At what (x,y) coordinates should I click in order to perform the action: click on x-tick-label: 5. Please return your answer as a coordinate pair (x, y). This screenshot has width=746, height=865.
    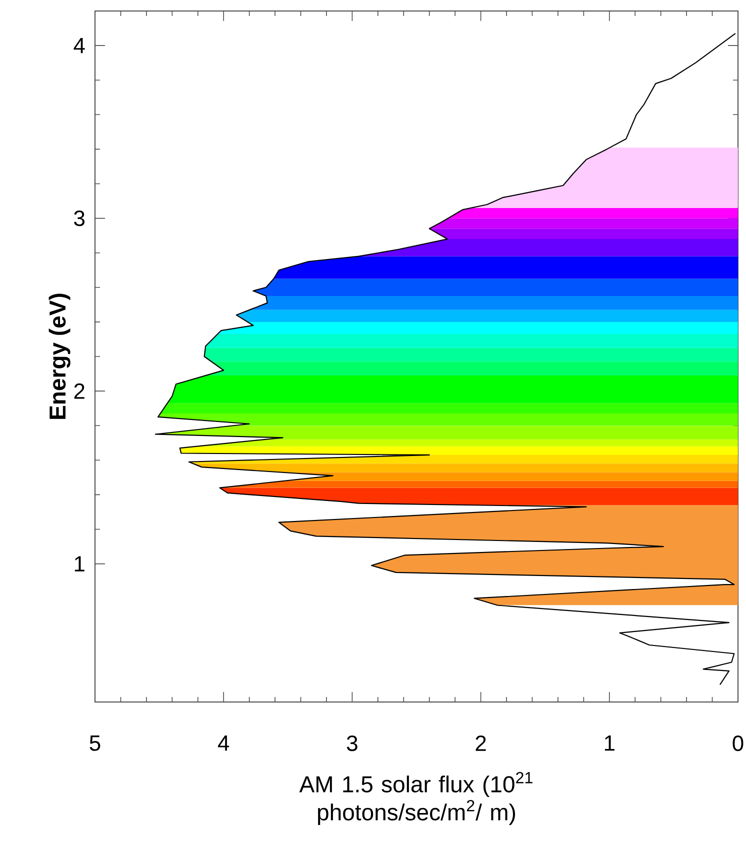
    Looking at the image, I should click on (95, 743).